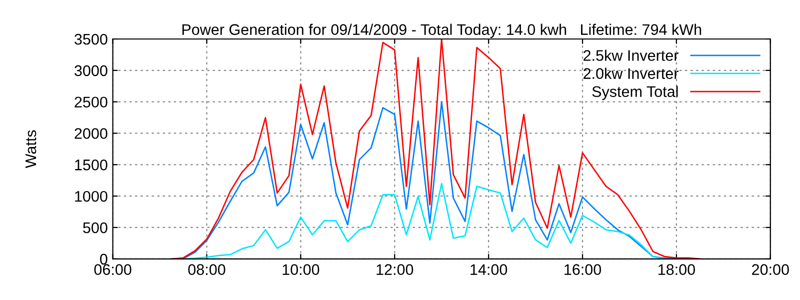 The image size is (800, 300). What do you see at coordinates (31, 149) in the screenshot?
I see `y-axis-title: Watts` at bounding box center [31, 149].